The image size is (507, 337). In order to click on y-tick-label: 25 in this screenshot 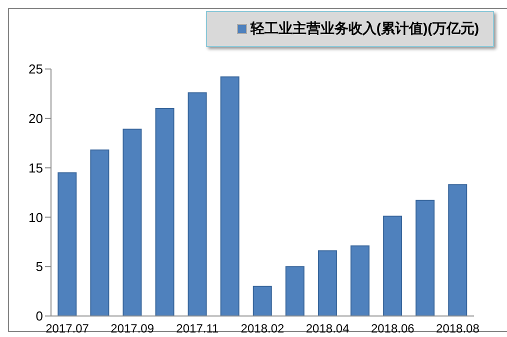, I will do `click(35, 69)`.